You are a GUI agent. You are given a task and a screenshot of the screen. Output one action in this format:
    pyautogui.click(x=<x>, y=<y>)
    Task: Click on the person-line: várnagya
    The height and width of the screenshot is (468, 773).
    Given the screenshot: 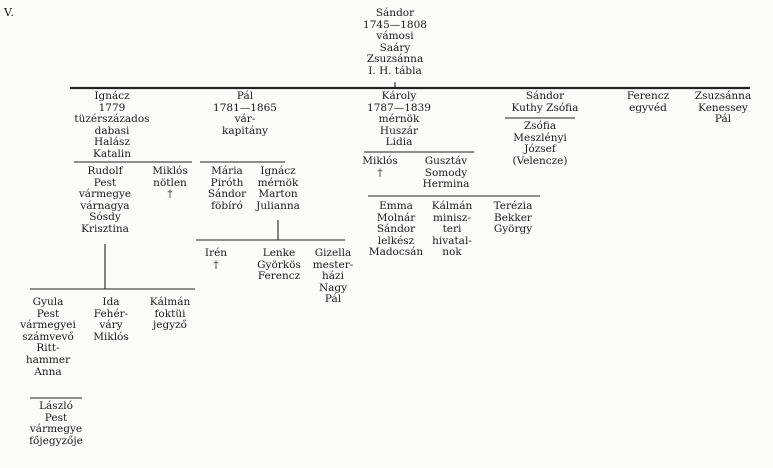 What is the action you would take?
    pyautogui.click(x=105, y=205)
    